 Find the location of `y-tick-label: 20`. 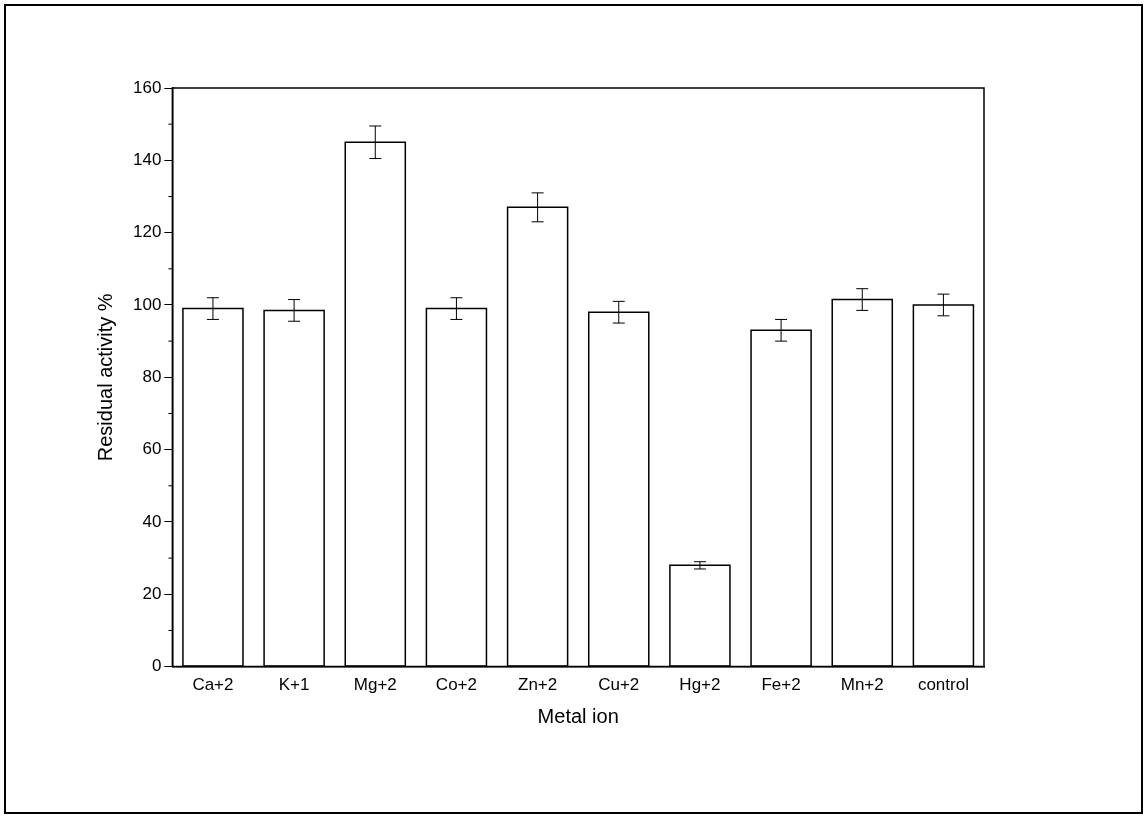

y-tick-label: 20 is located at coordinates (152, 593).